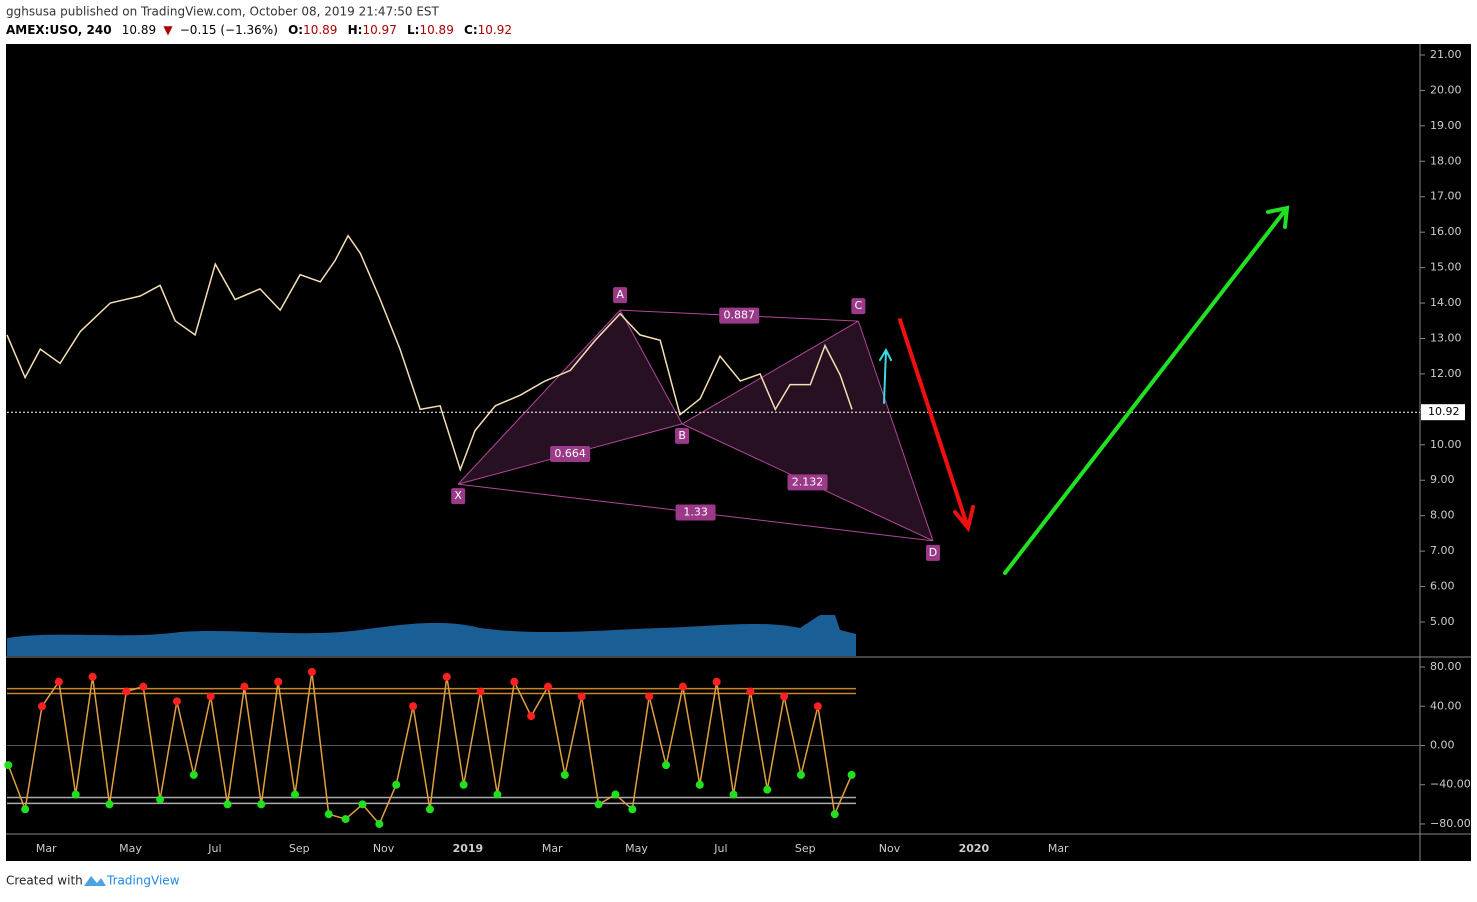 The image size is (1477, 902). I want to click on arrow: ▼, so click(168, 30).